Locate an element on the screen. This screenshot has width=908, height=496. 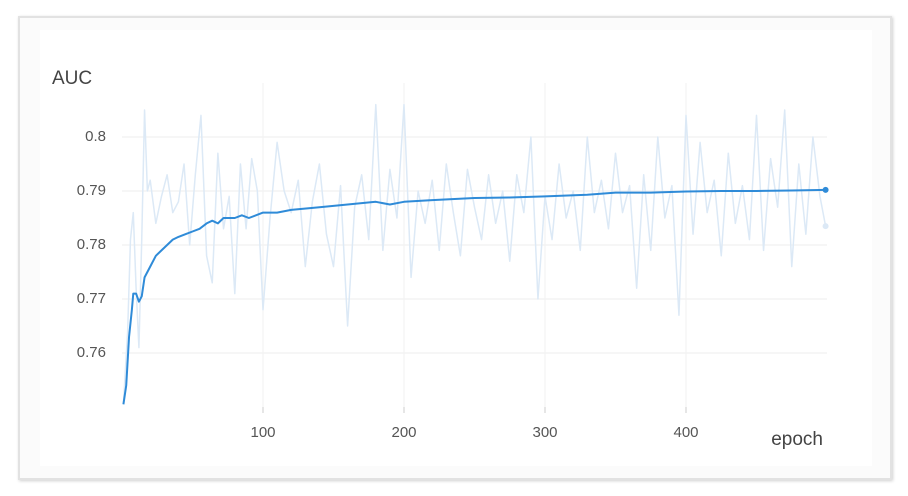
y-tick-label: 0.76 is located at coordinates (91, 352).